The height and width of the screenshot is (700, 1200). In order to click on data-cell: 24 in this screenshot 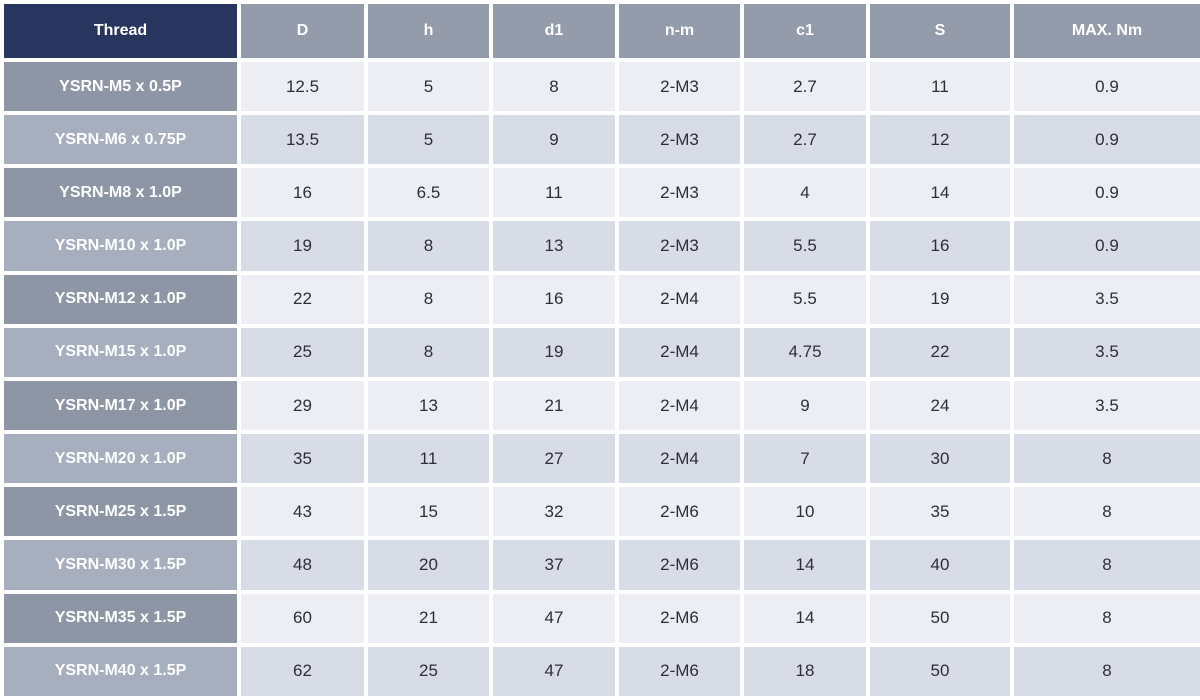, I will do `click(940, 405)`.